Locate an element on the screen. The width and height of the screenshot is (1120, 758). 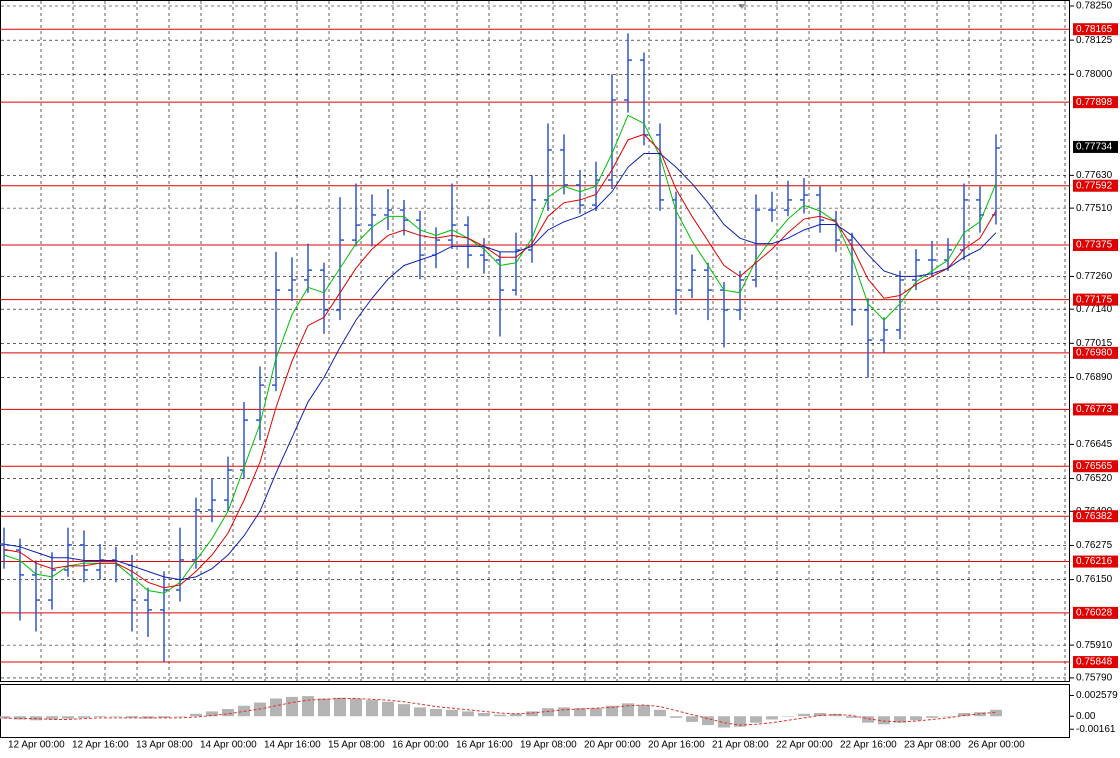
x-tick-label: 26 Apr 00:00 is located at coordinates (996, 745).